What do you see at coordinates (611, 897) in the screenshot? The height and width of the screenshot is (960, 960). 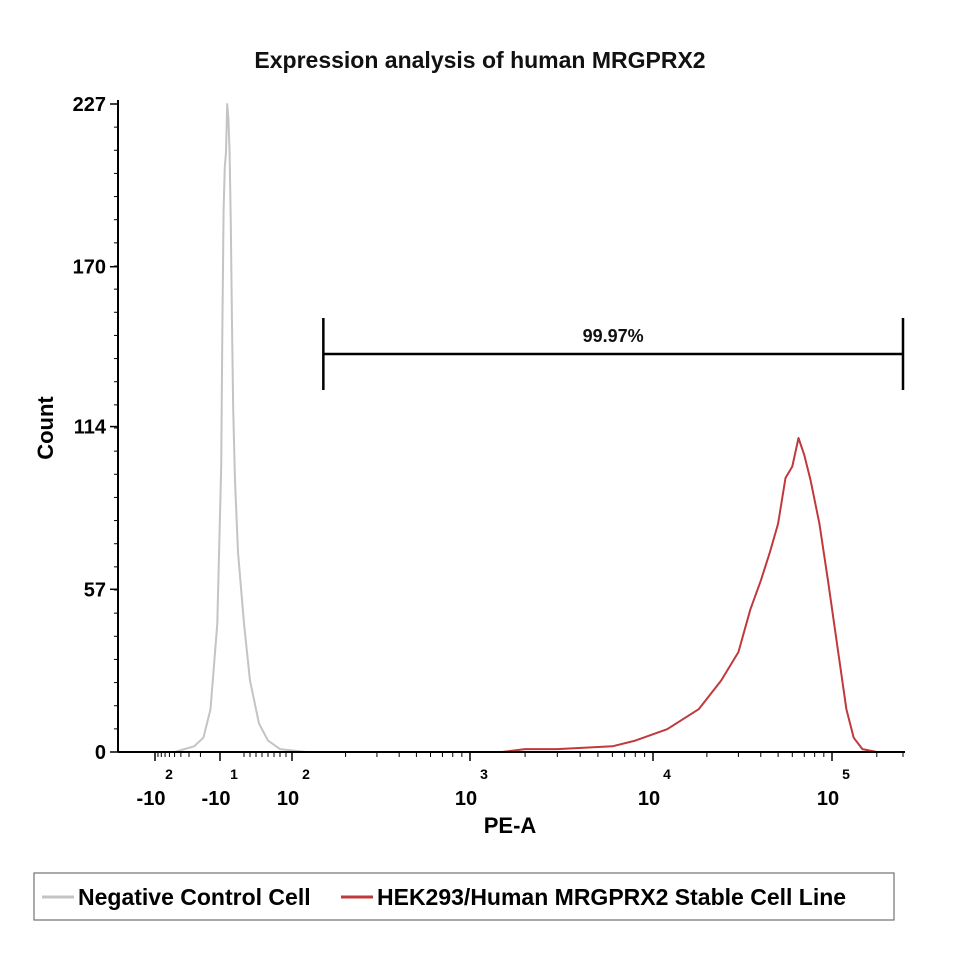 I see `legend-label-2: HEK293/Human MRGPRX2 Stable Cell Line` at bounding box center [611, 897].